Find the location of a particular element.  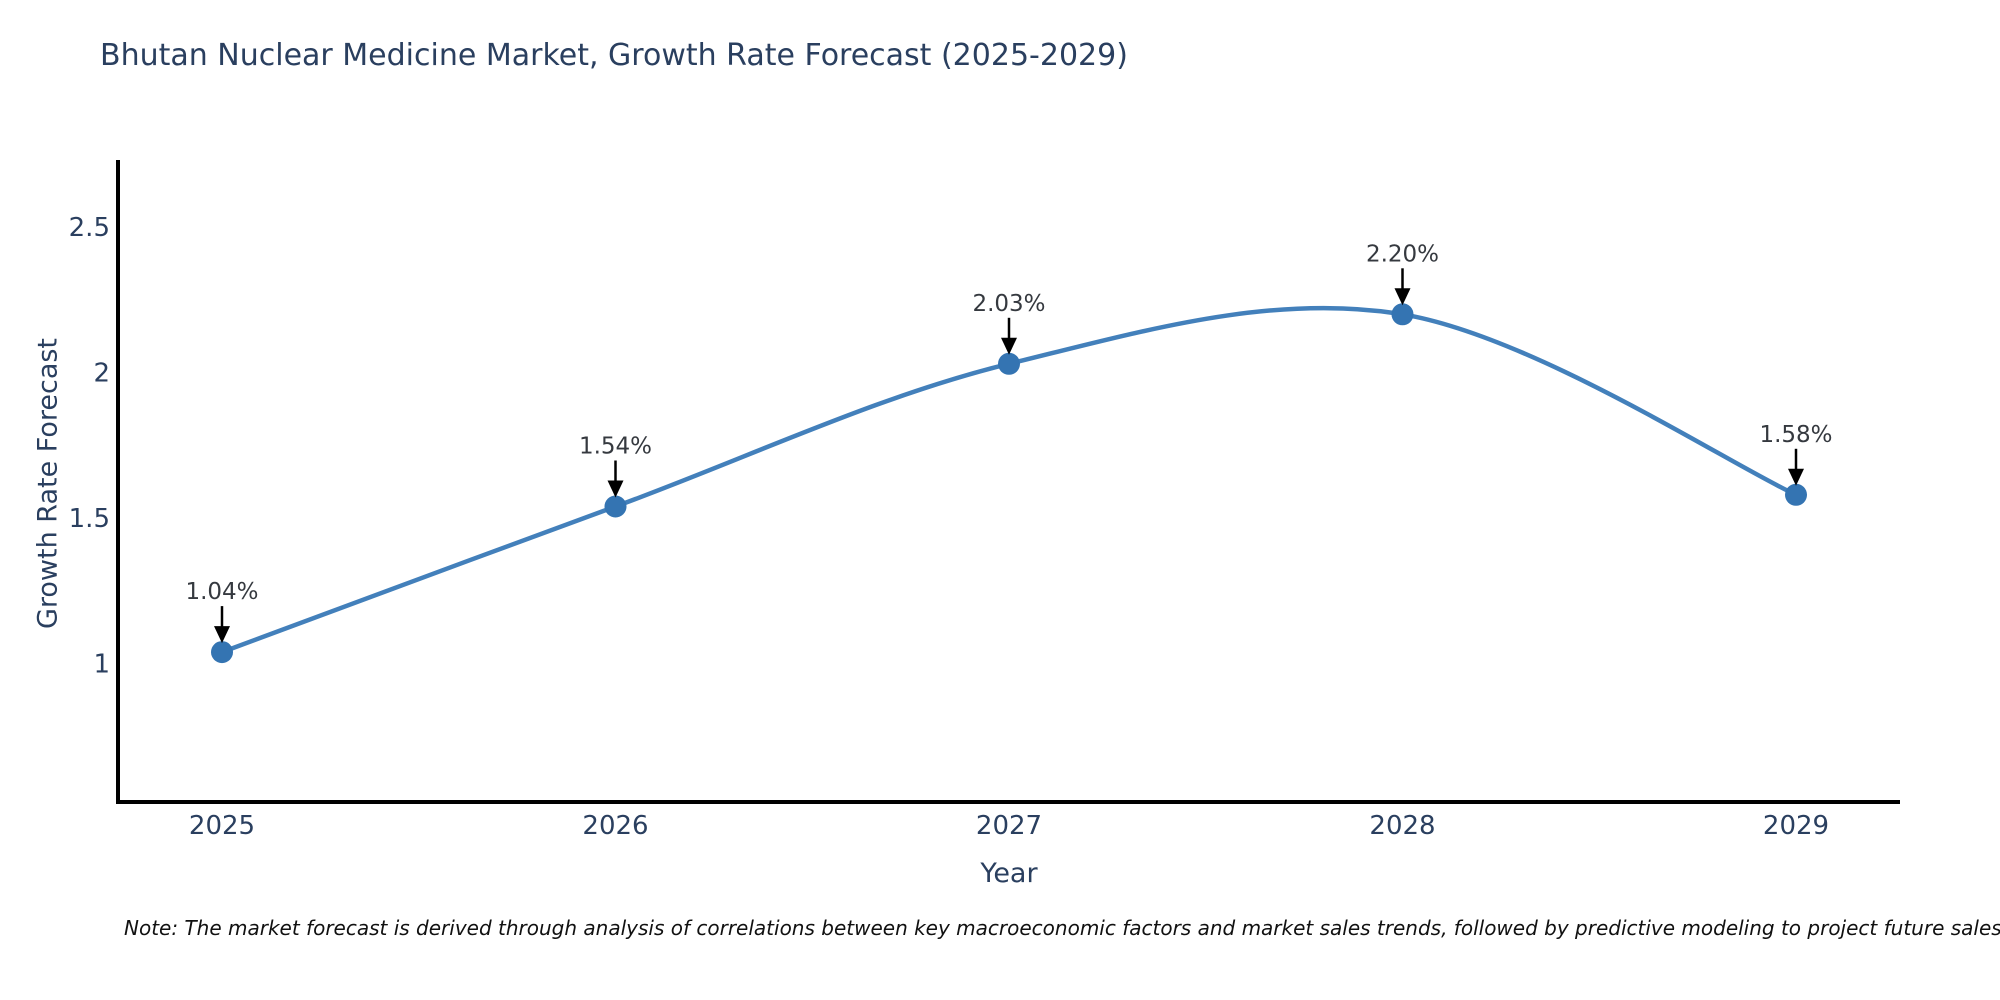

y-tick-label: 1 is located at coordinates (101, 665).